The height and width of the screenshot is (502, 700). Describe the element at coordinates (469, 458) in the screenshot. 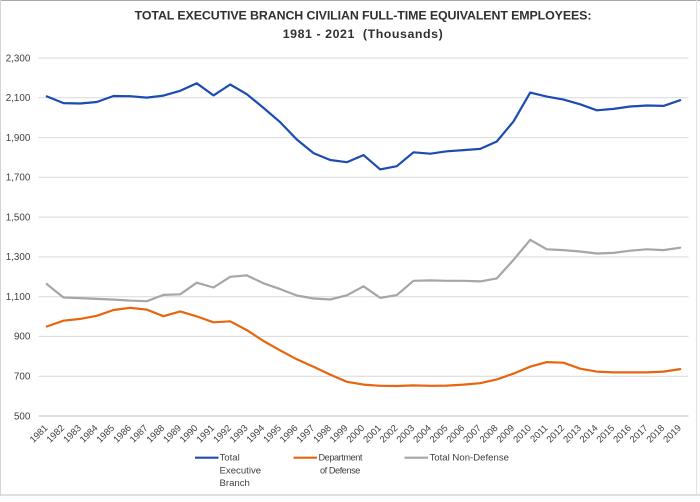

I see `svg-text: Total Non-Defense` at that location.